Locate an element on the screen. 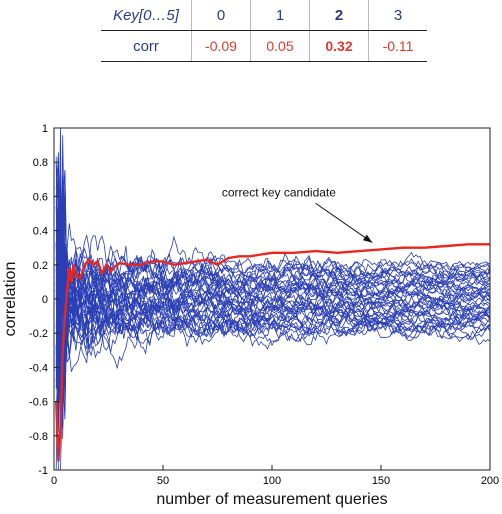 The height and width of the screenshot is (514, 502). x-tick-label: 0 is located at coordinates (54, 481).